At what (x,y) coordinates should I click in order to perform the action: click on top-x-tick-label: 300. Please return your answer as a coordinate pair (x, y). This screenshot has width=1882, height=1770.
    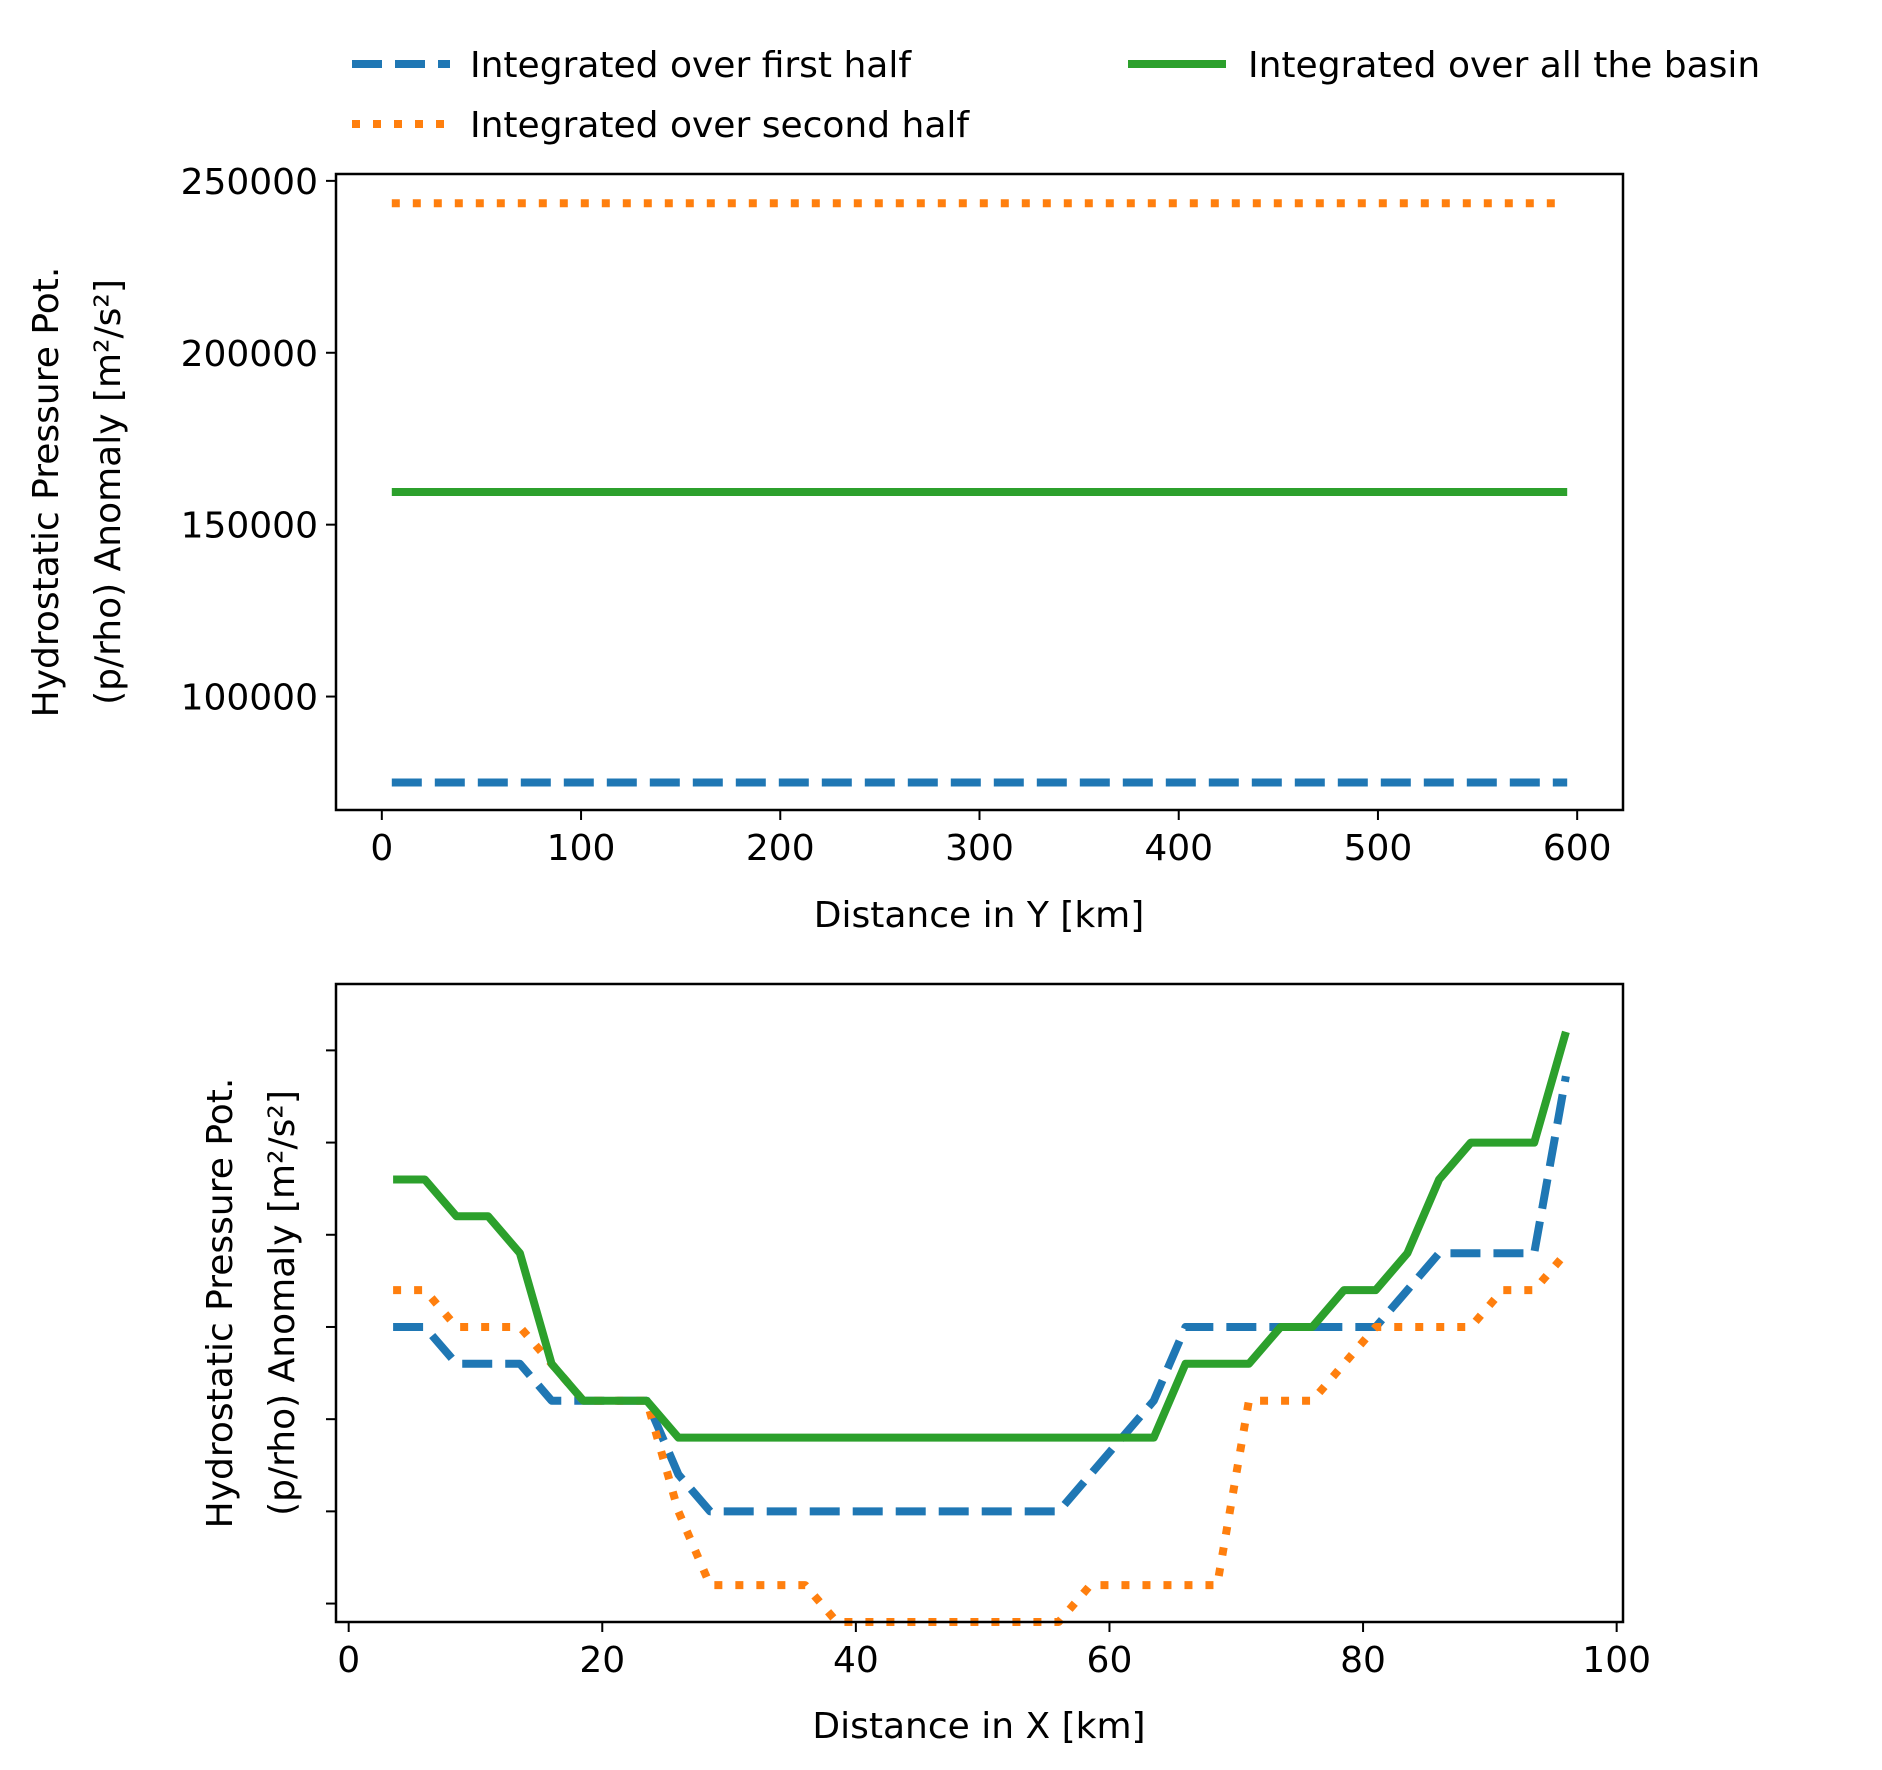
    Looking at the image, I should click on (979, 848).